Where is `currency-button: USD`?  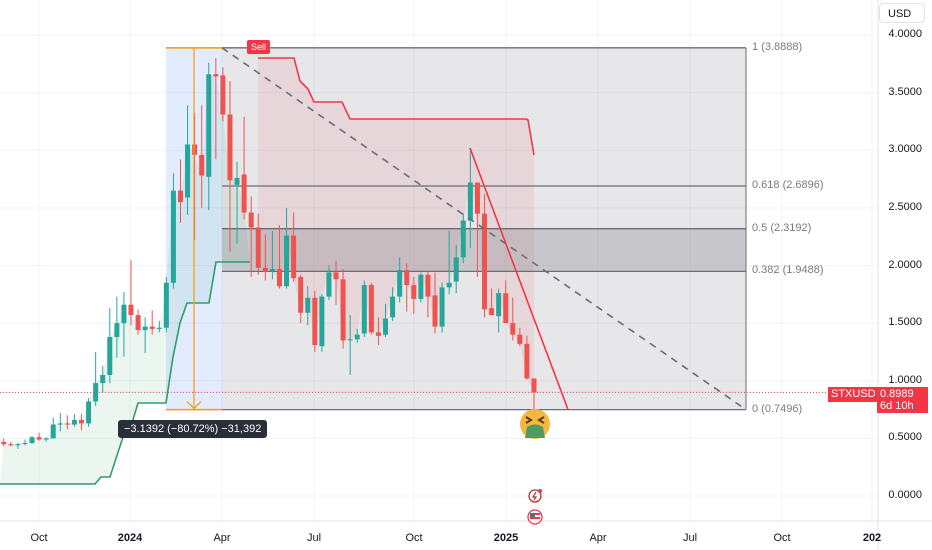
currency-button: USD is located at coordinates (902, 13).